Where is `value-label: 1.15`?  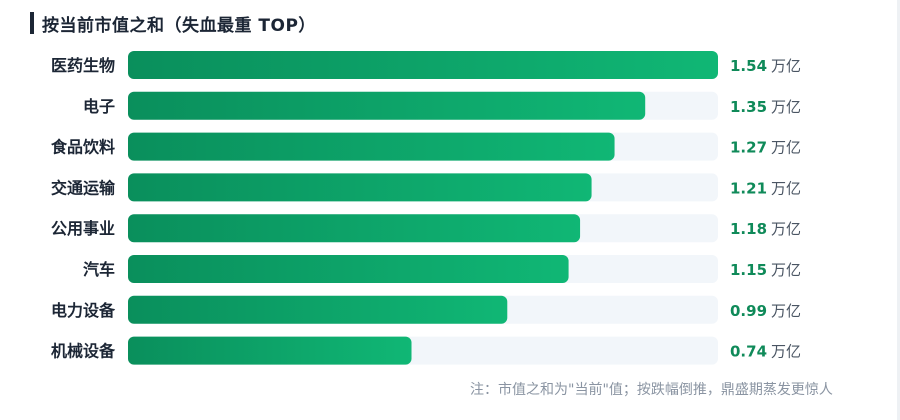 value-label: 1.15 is located at coordinates (748, 270).